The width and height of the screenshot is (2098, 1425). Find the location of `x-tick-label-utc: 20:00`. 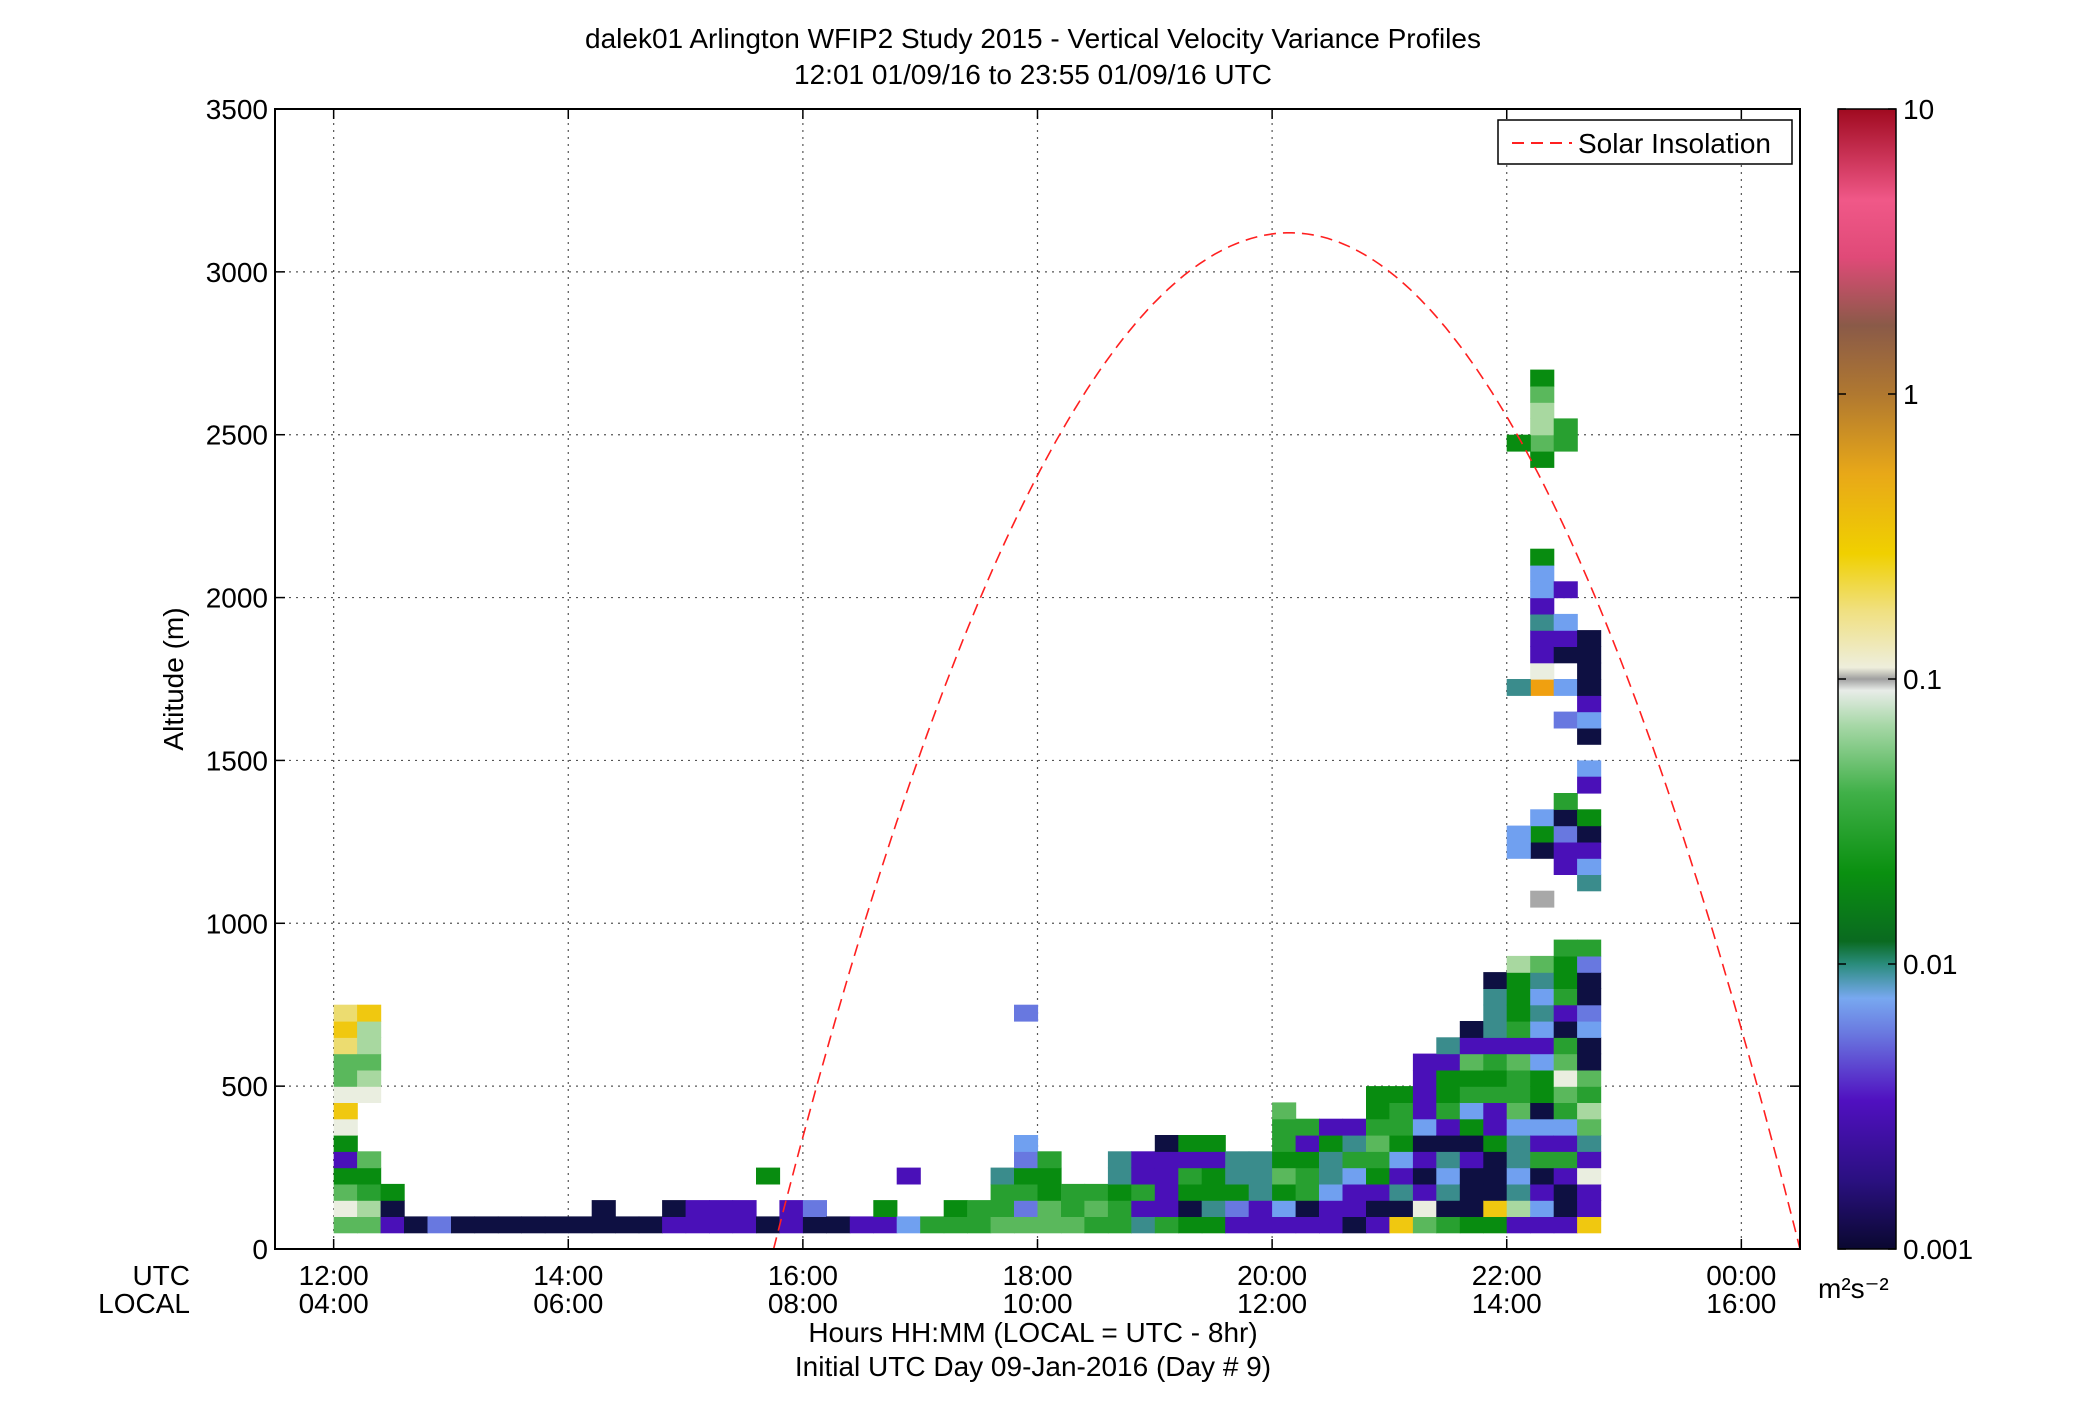

x-tick-label-utc: 20:00 is located at coordinates (1272, 1275).